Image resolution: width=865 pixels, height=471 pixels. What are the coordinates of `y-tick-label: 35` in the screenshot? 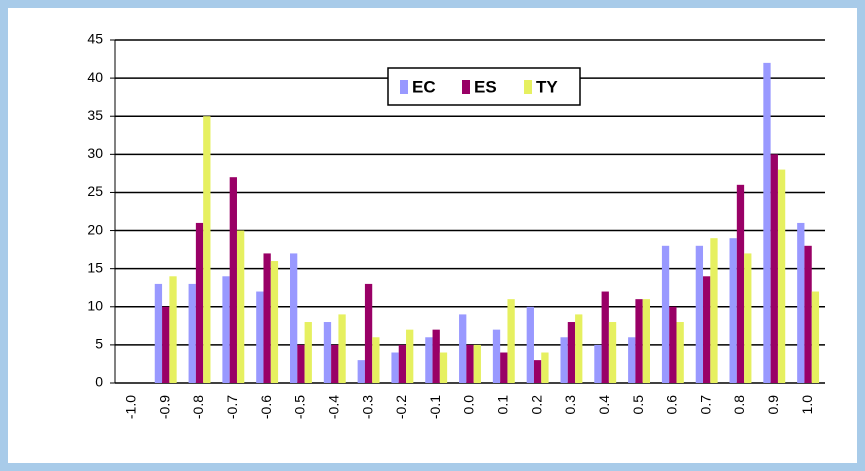 It's located at (95, 115).